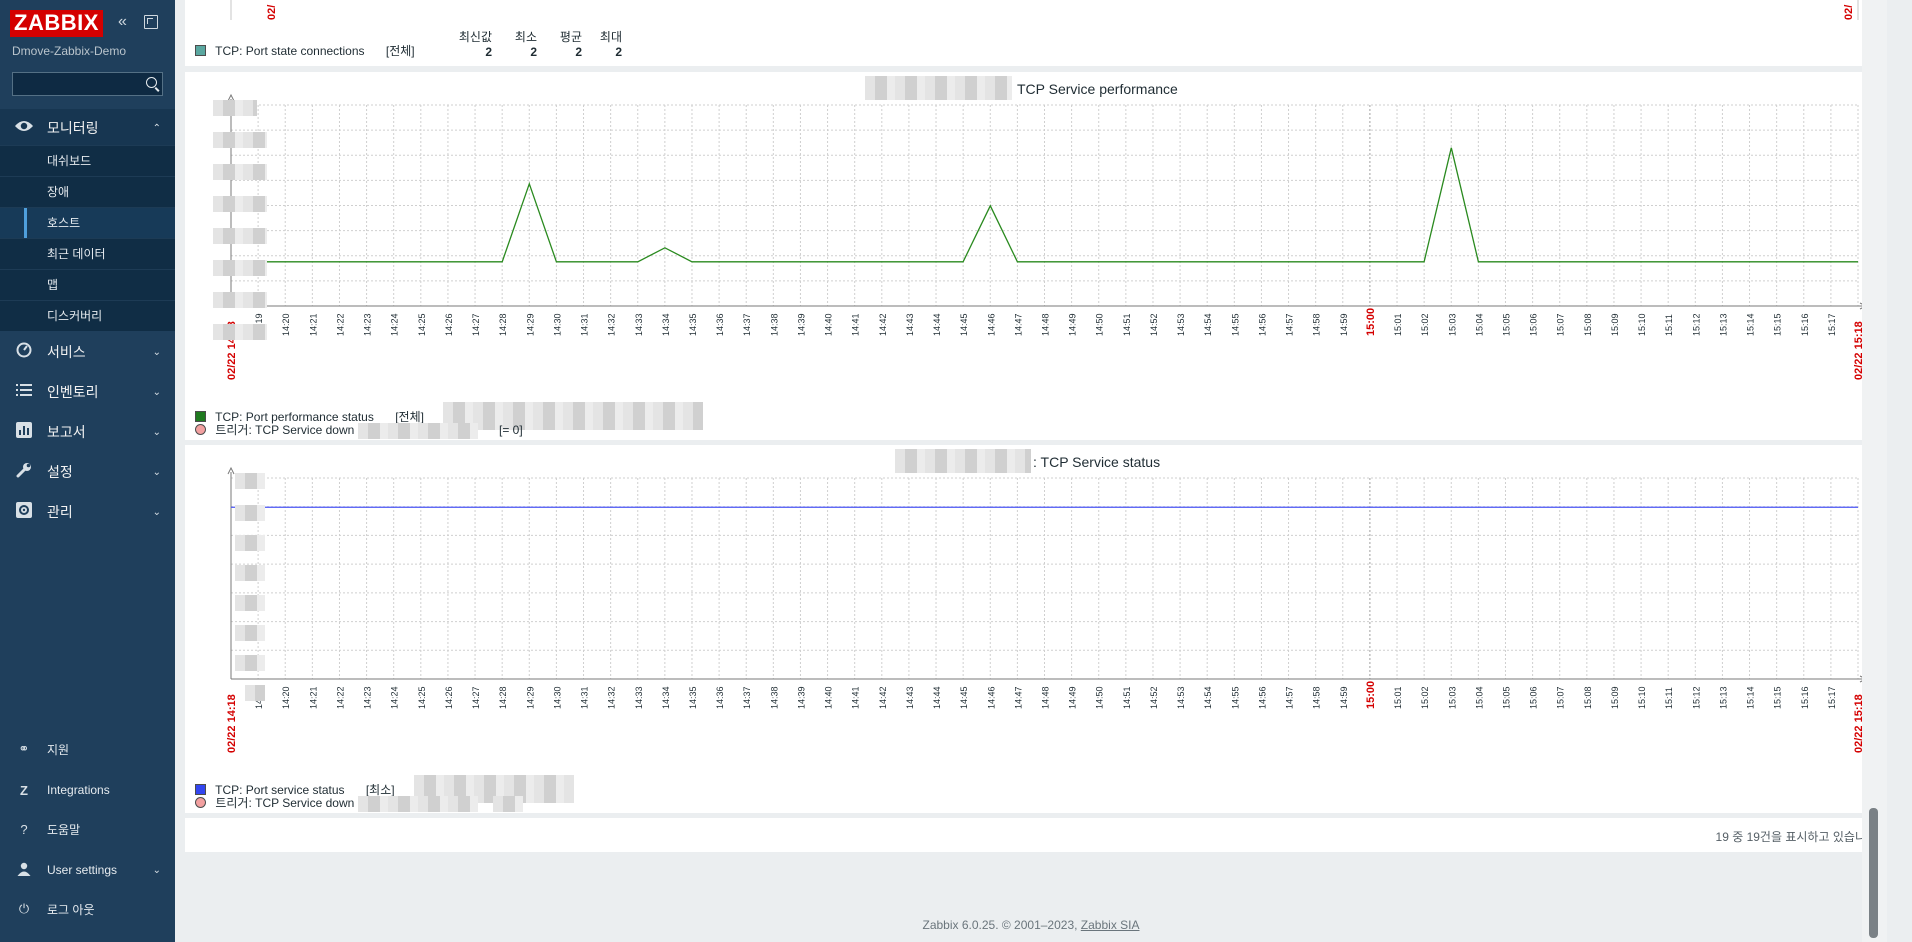  I want to click on headset-icon: ⚭, so click(24, 748).